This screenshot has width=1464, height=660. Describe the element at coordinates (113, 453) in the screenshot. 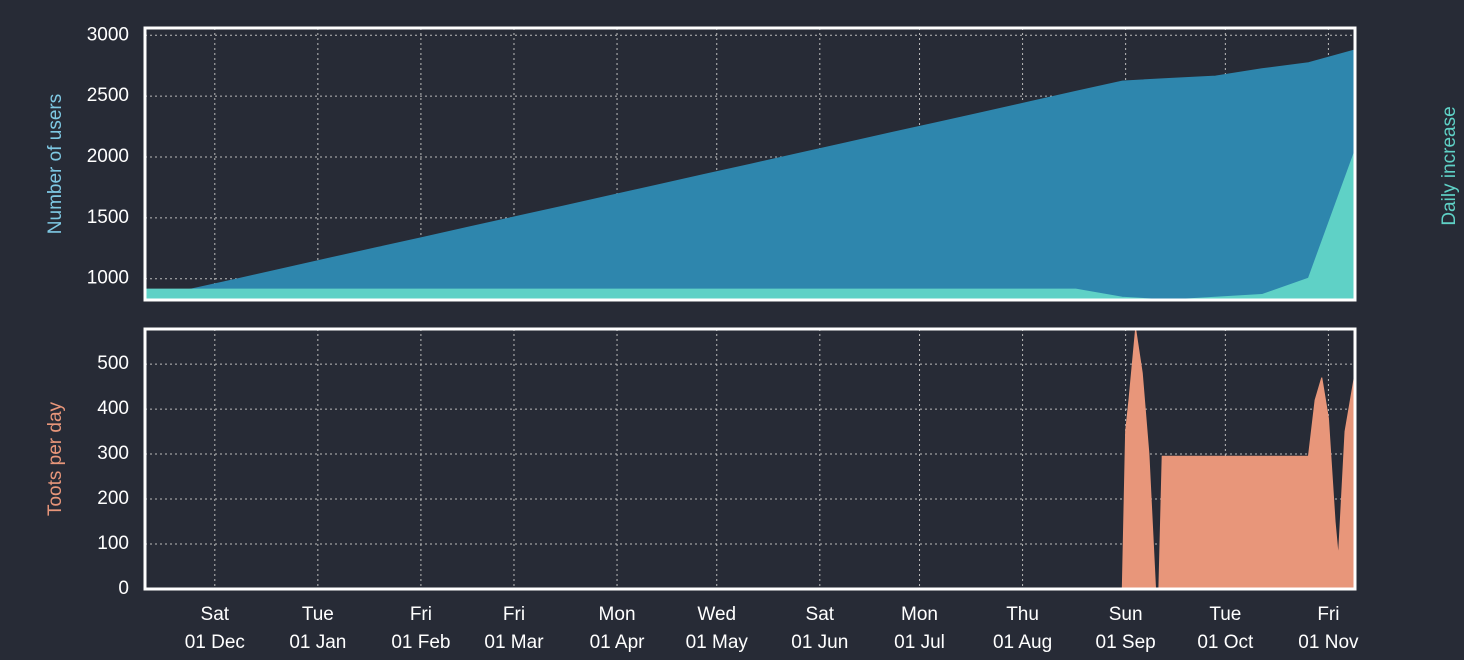

I see `y-tick-label: 300` at that location.